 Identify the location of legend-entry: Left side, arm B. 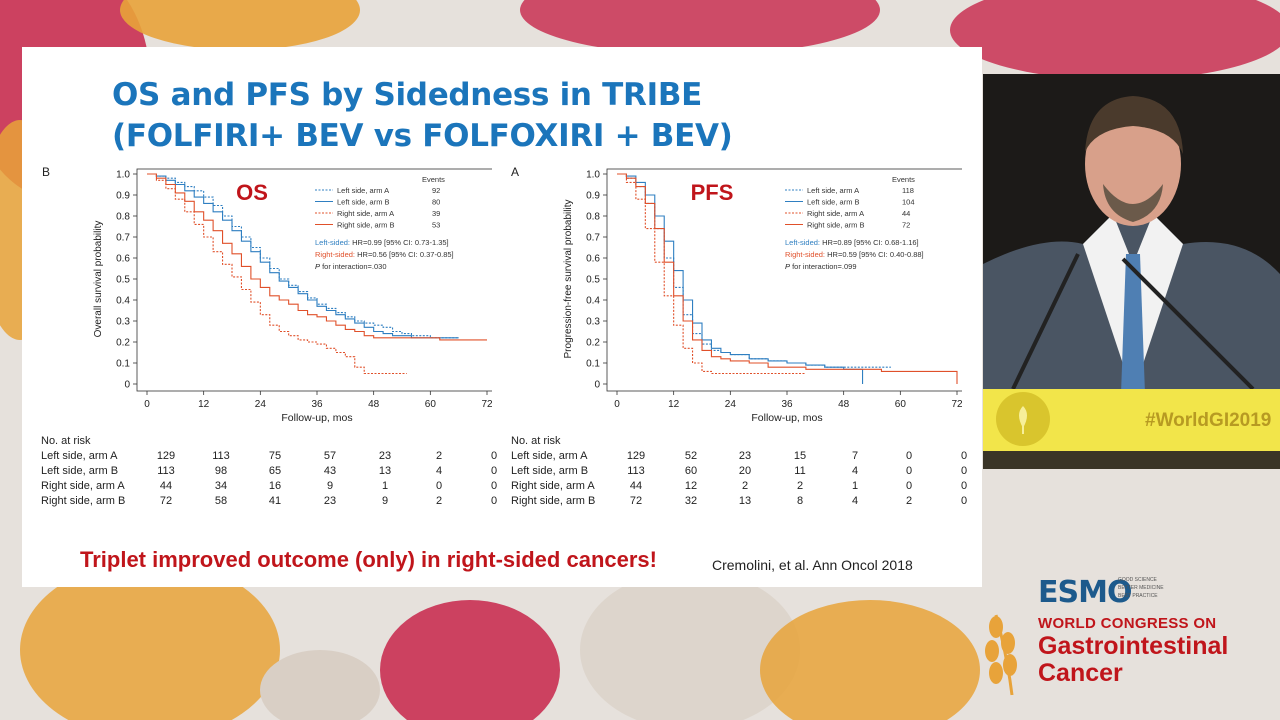
(833, 202).